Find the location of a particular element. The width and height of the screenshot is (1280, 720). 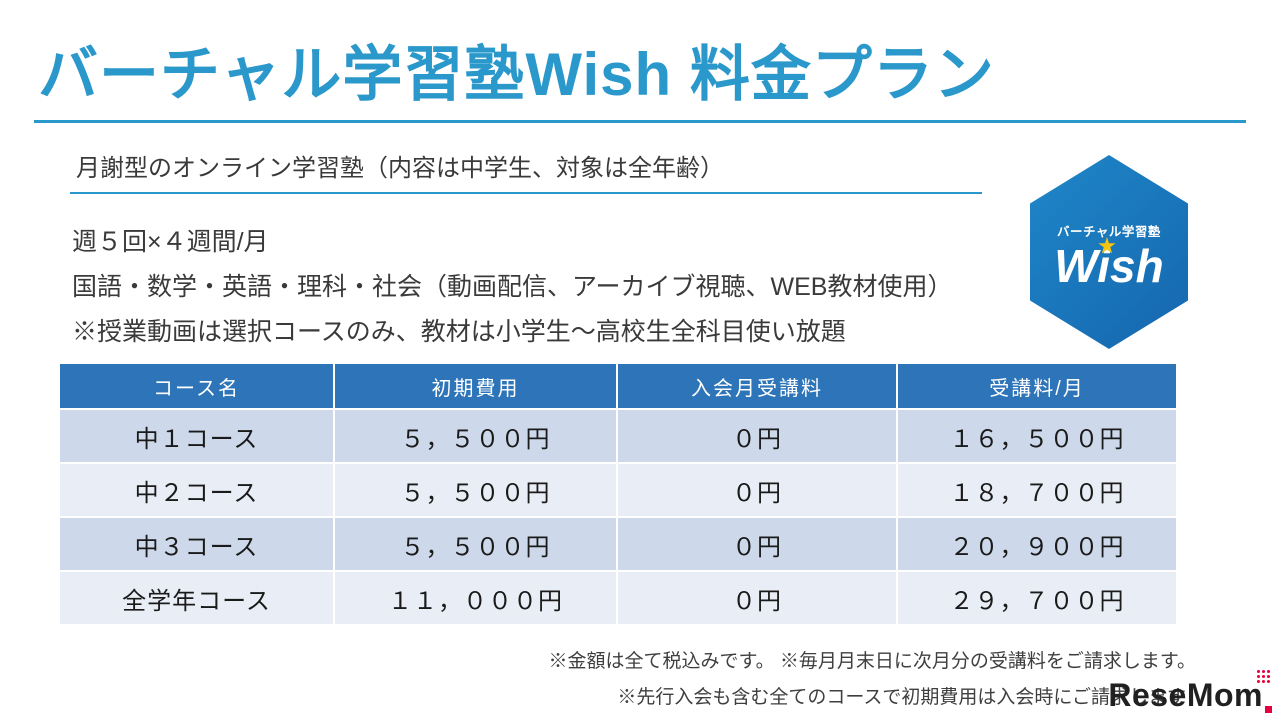

table-cell: １８，７００円 is located at coordinates (1037, 490).